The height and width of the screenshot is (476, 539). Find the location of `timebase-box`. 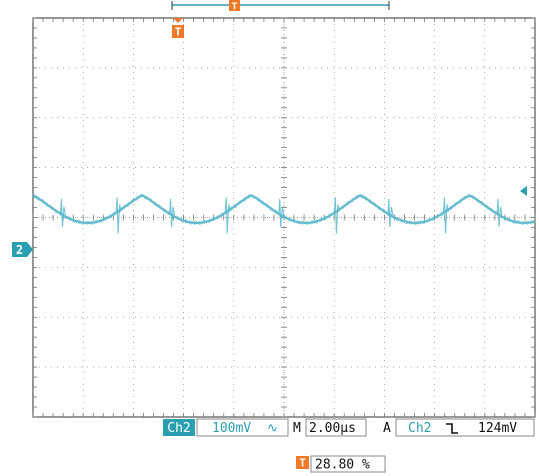

timebase-box is located at coordinates (336, 427).